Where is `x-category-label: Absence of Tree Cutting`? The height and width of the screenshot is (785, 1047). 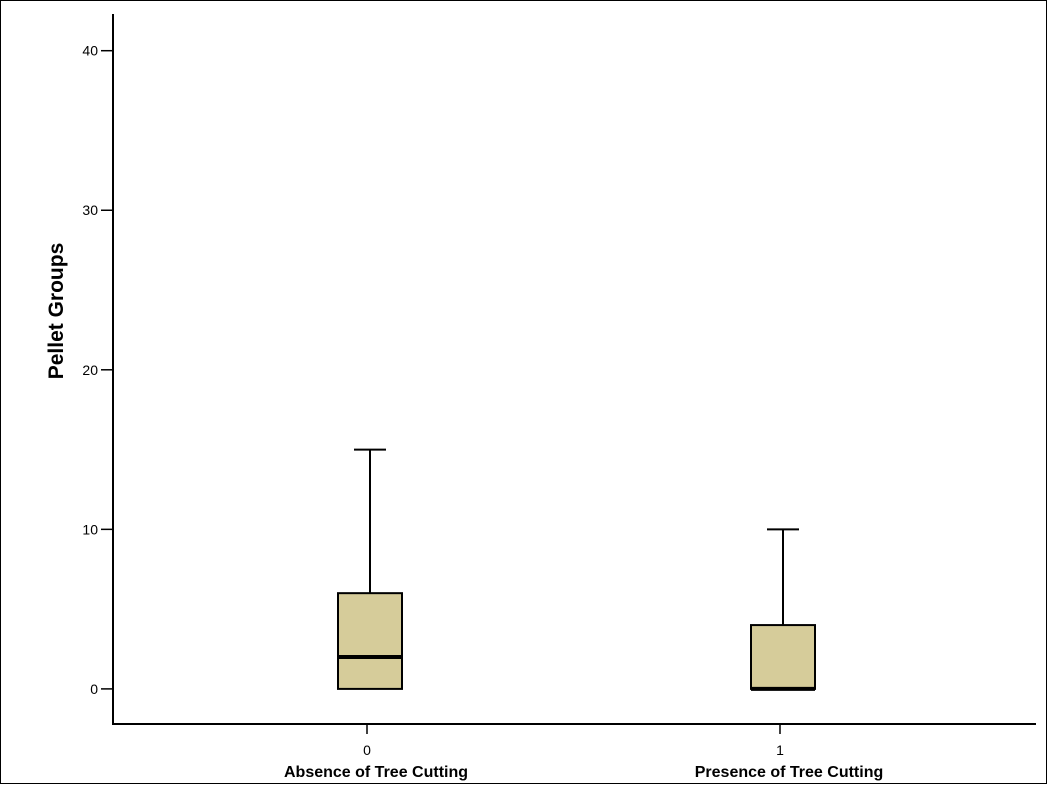
x-category-label: Absence of Tree Cutting is located at coordinates (376, 772).